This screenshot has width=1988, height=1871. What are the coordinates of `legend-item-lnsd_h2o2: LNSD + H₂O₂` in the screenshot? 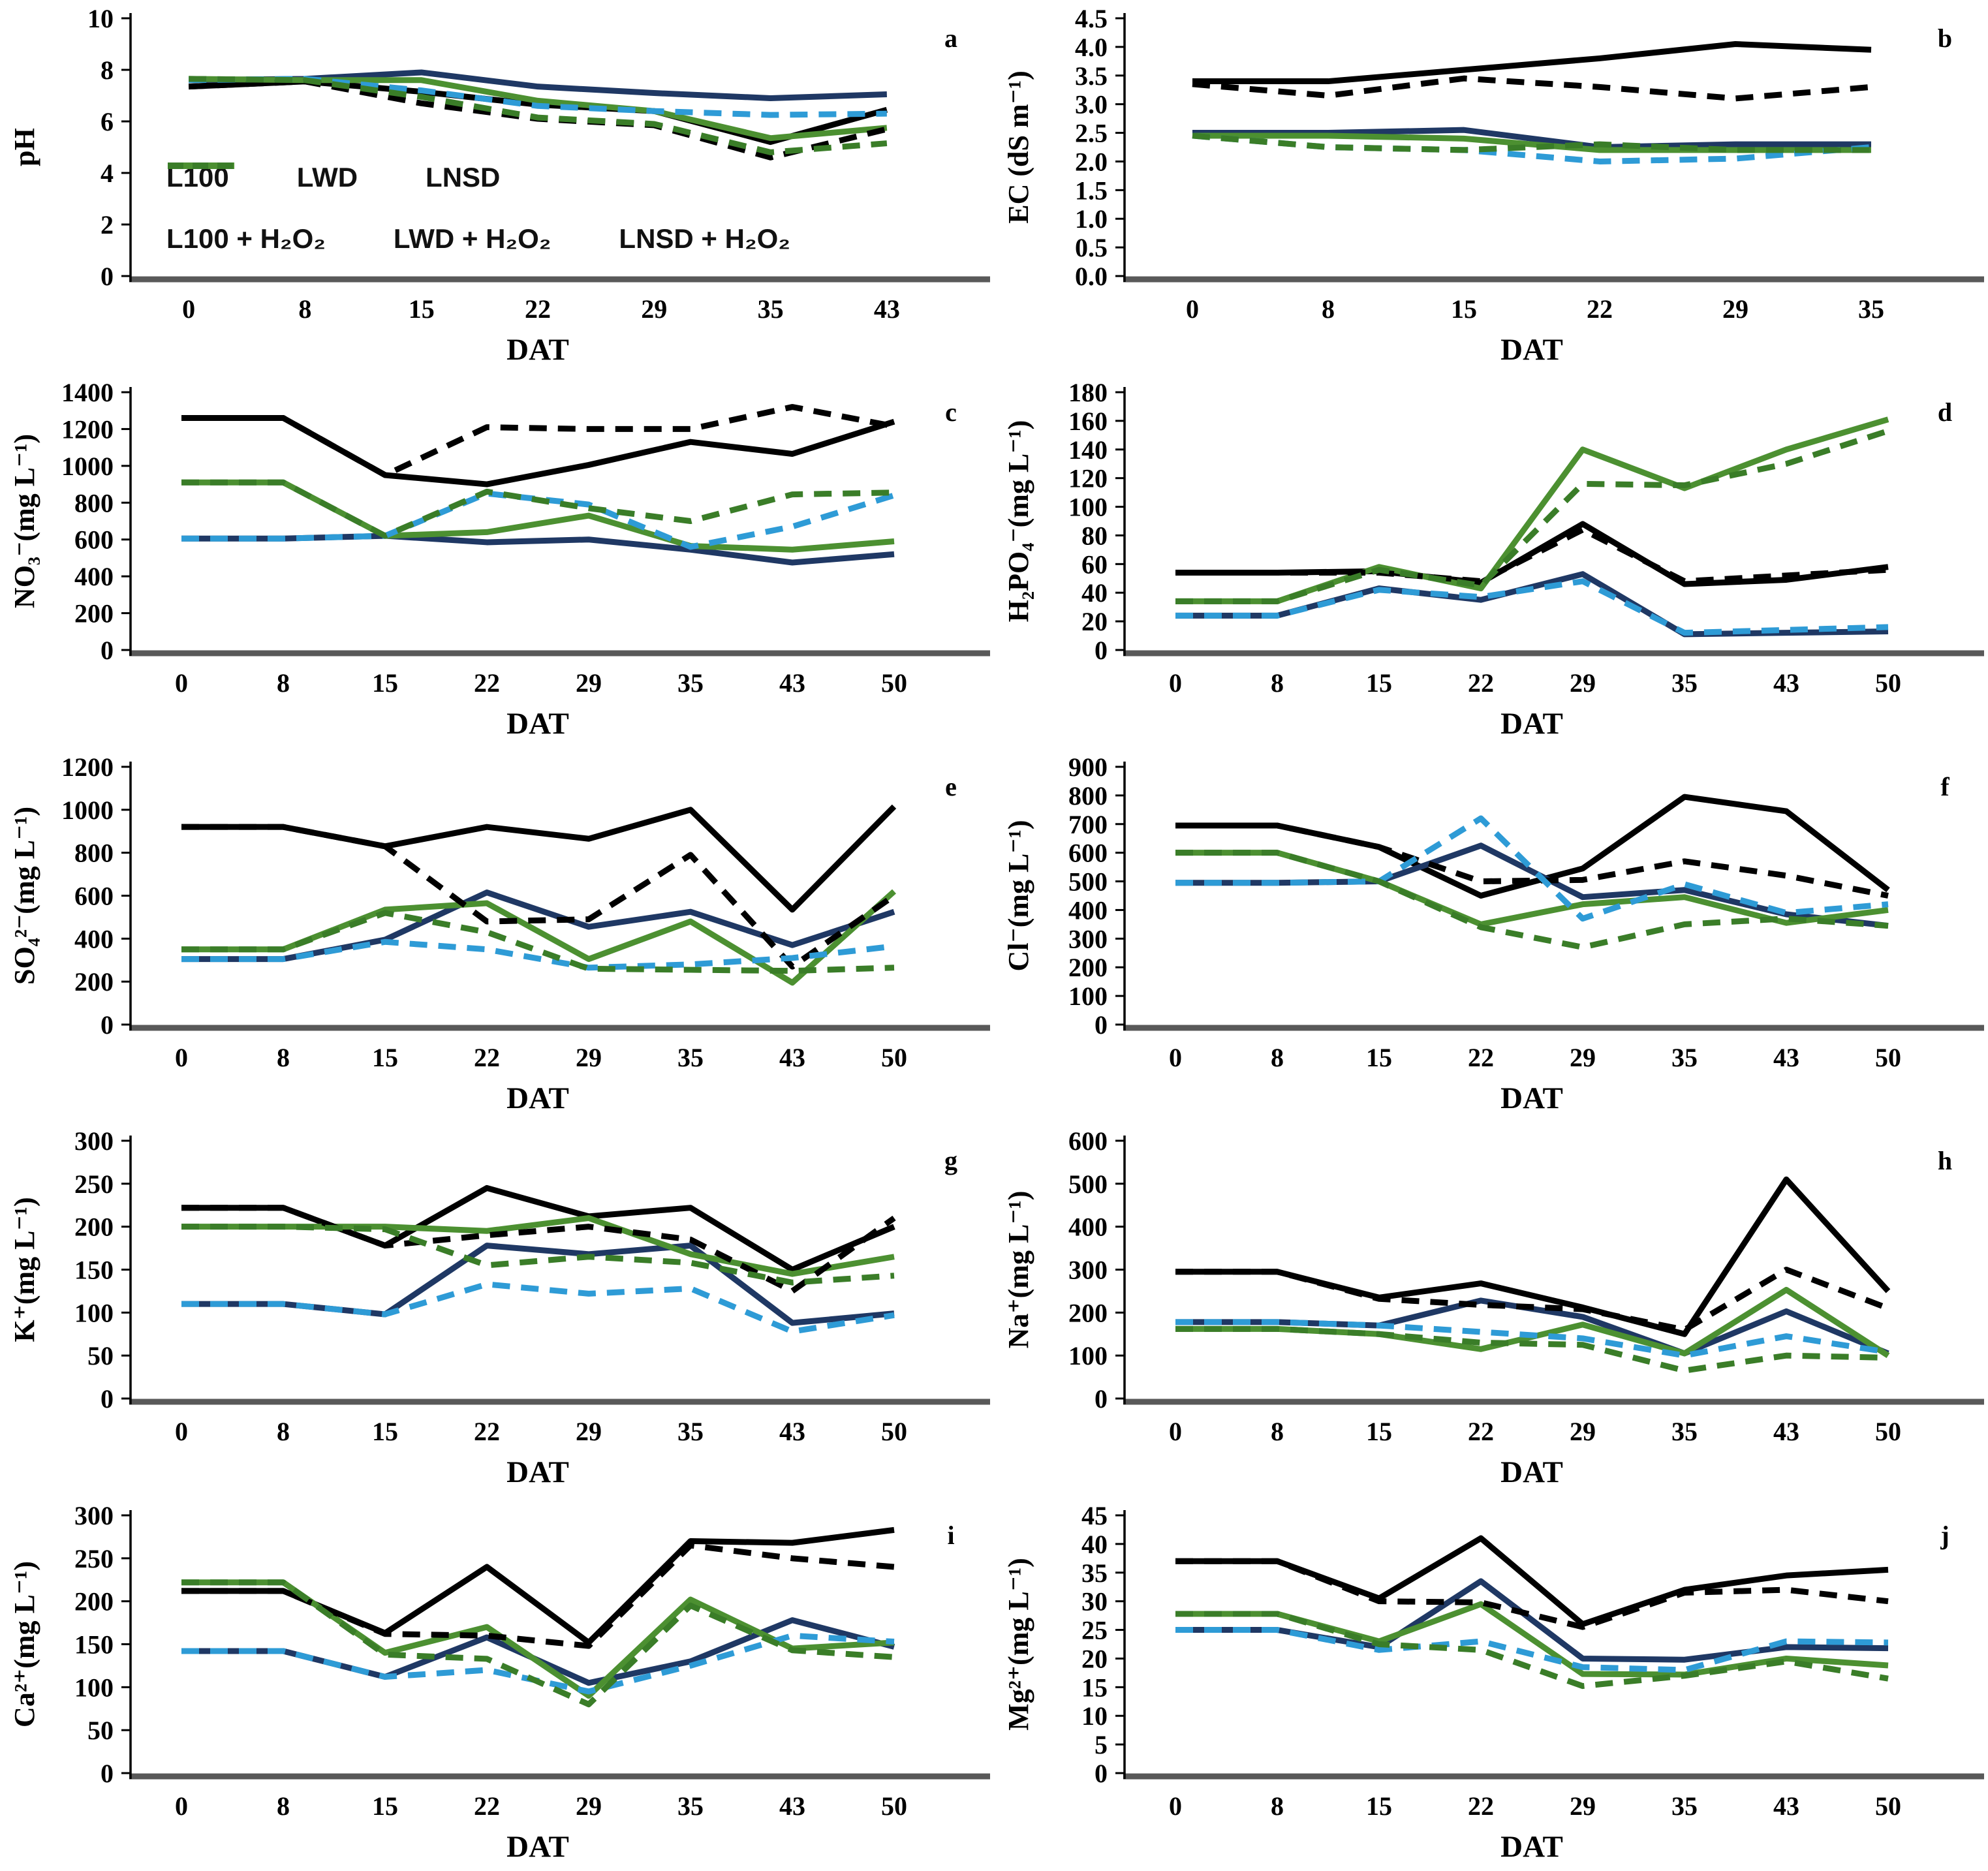 It's located at (479, 208).